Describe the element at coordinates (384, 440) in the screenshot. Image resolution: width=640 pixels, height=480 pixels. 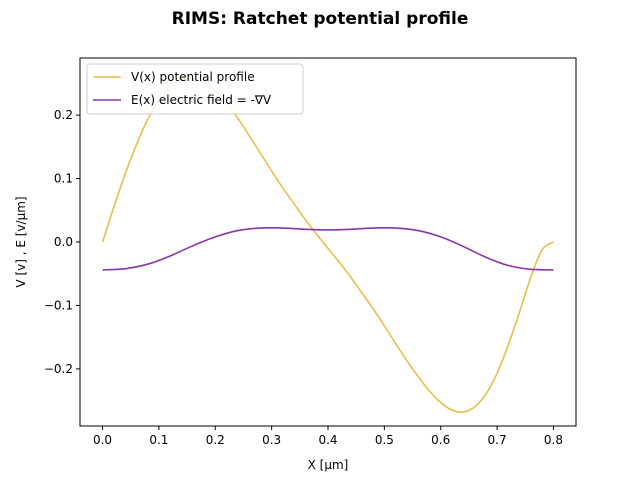
I see `x-tick-label: 0.5` at that location.